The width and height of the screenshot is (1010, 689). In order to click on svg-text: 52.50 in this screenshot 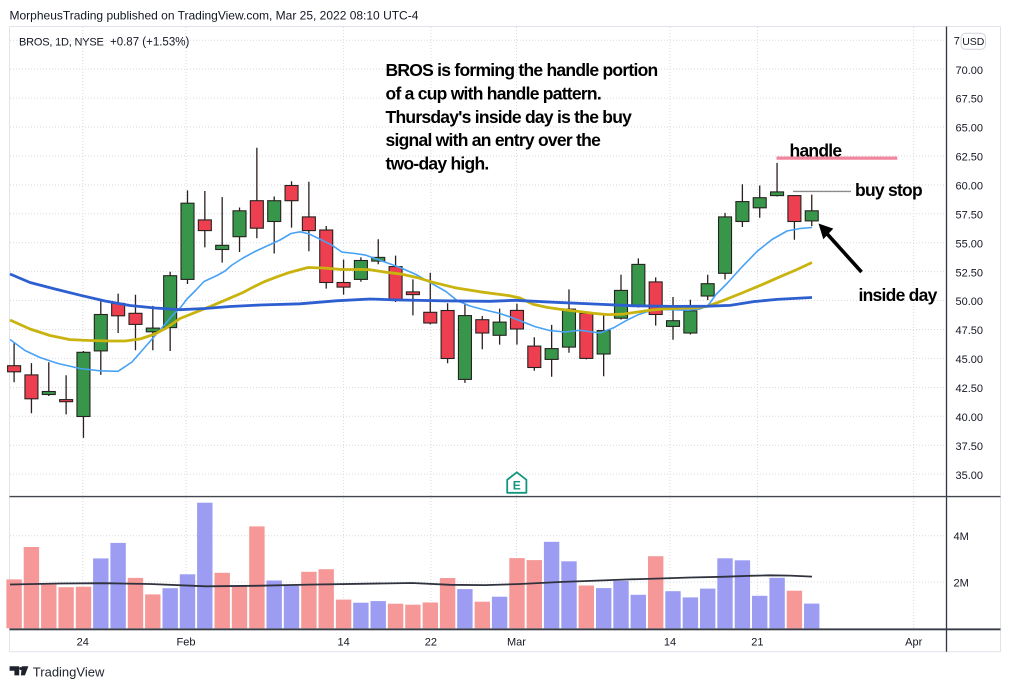, I will do `click(970, 273)`.